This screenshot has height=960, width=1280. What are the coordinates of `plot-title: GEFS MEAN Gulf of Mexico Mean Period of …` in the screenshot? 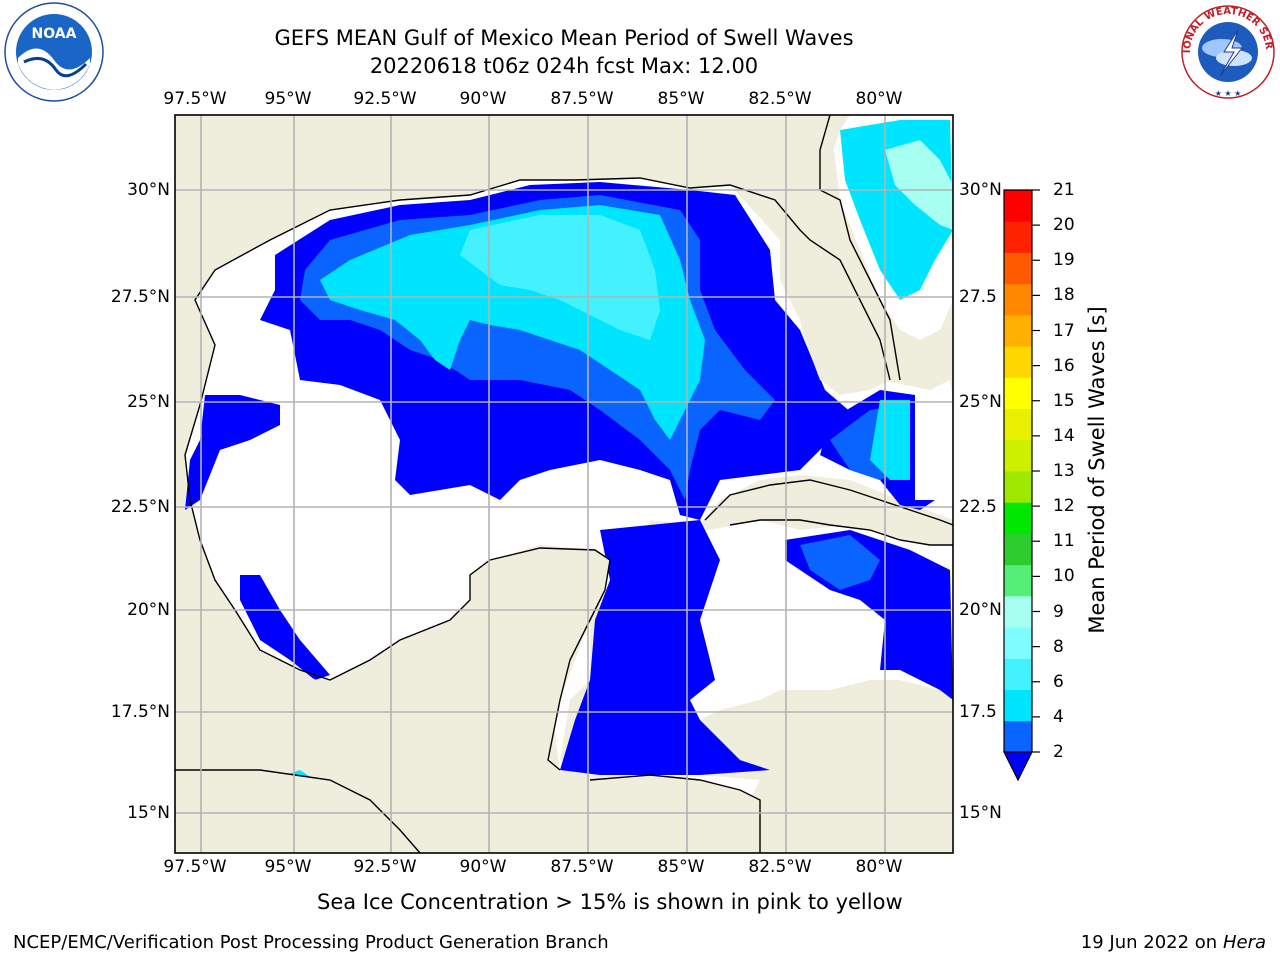 It's located at (564, 38).